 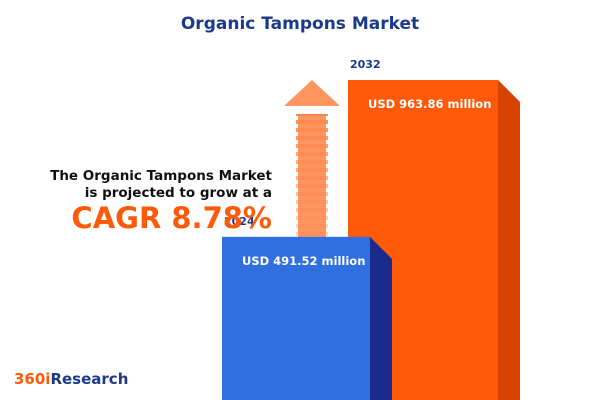 What do you see at coordinates (171, 218) in the screenshot?
I see `cagr: CAGR 8.78%` at bounding box center [171, 218].